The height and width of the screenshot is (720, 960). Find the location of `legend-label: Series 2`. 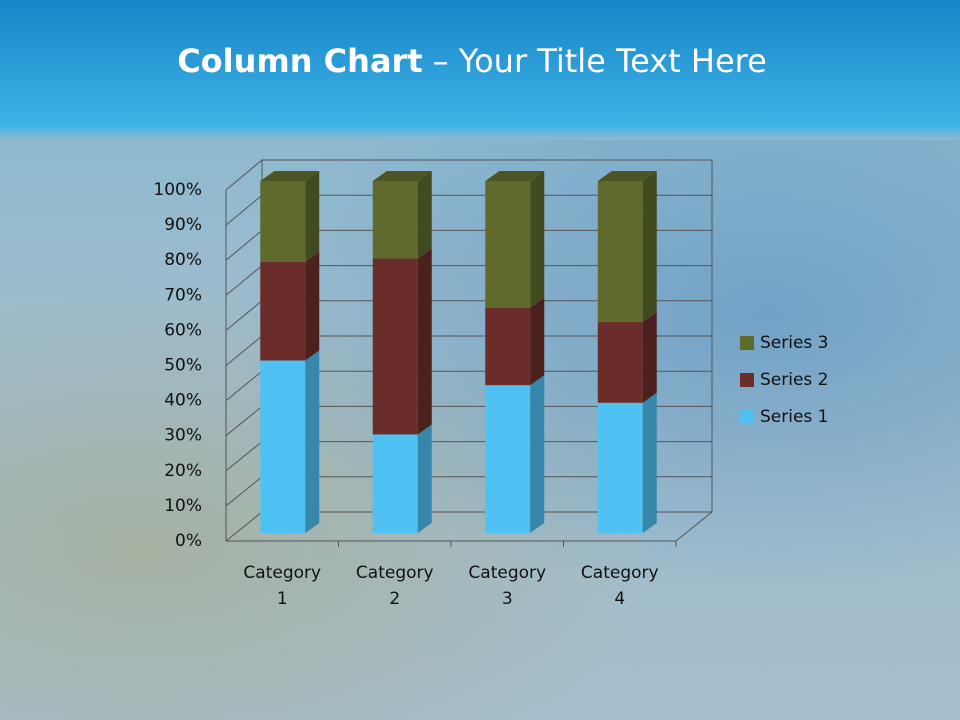

legend-label: Series 2 is located at coordinates (794, 380).